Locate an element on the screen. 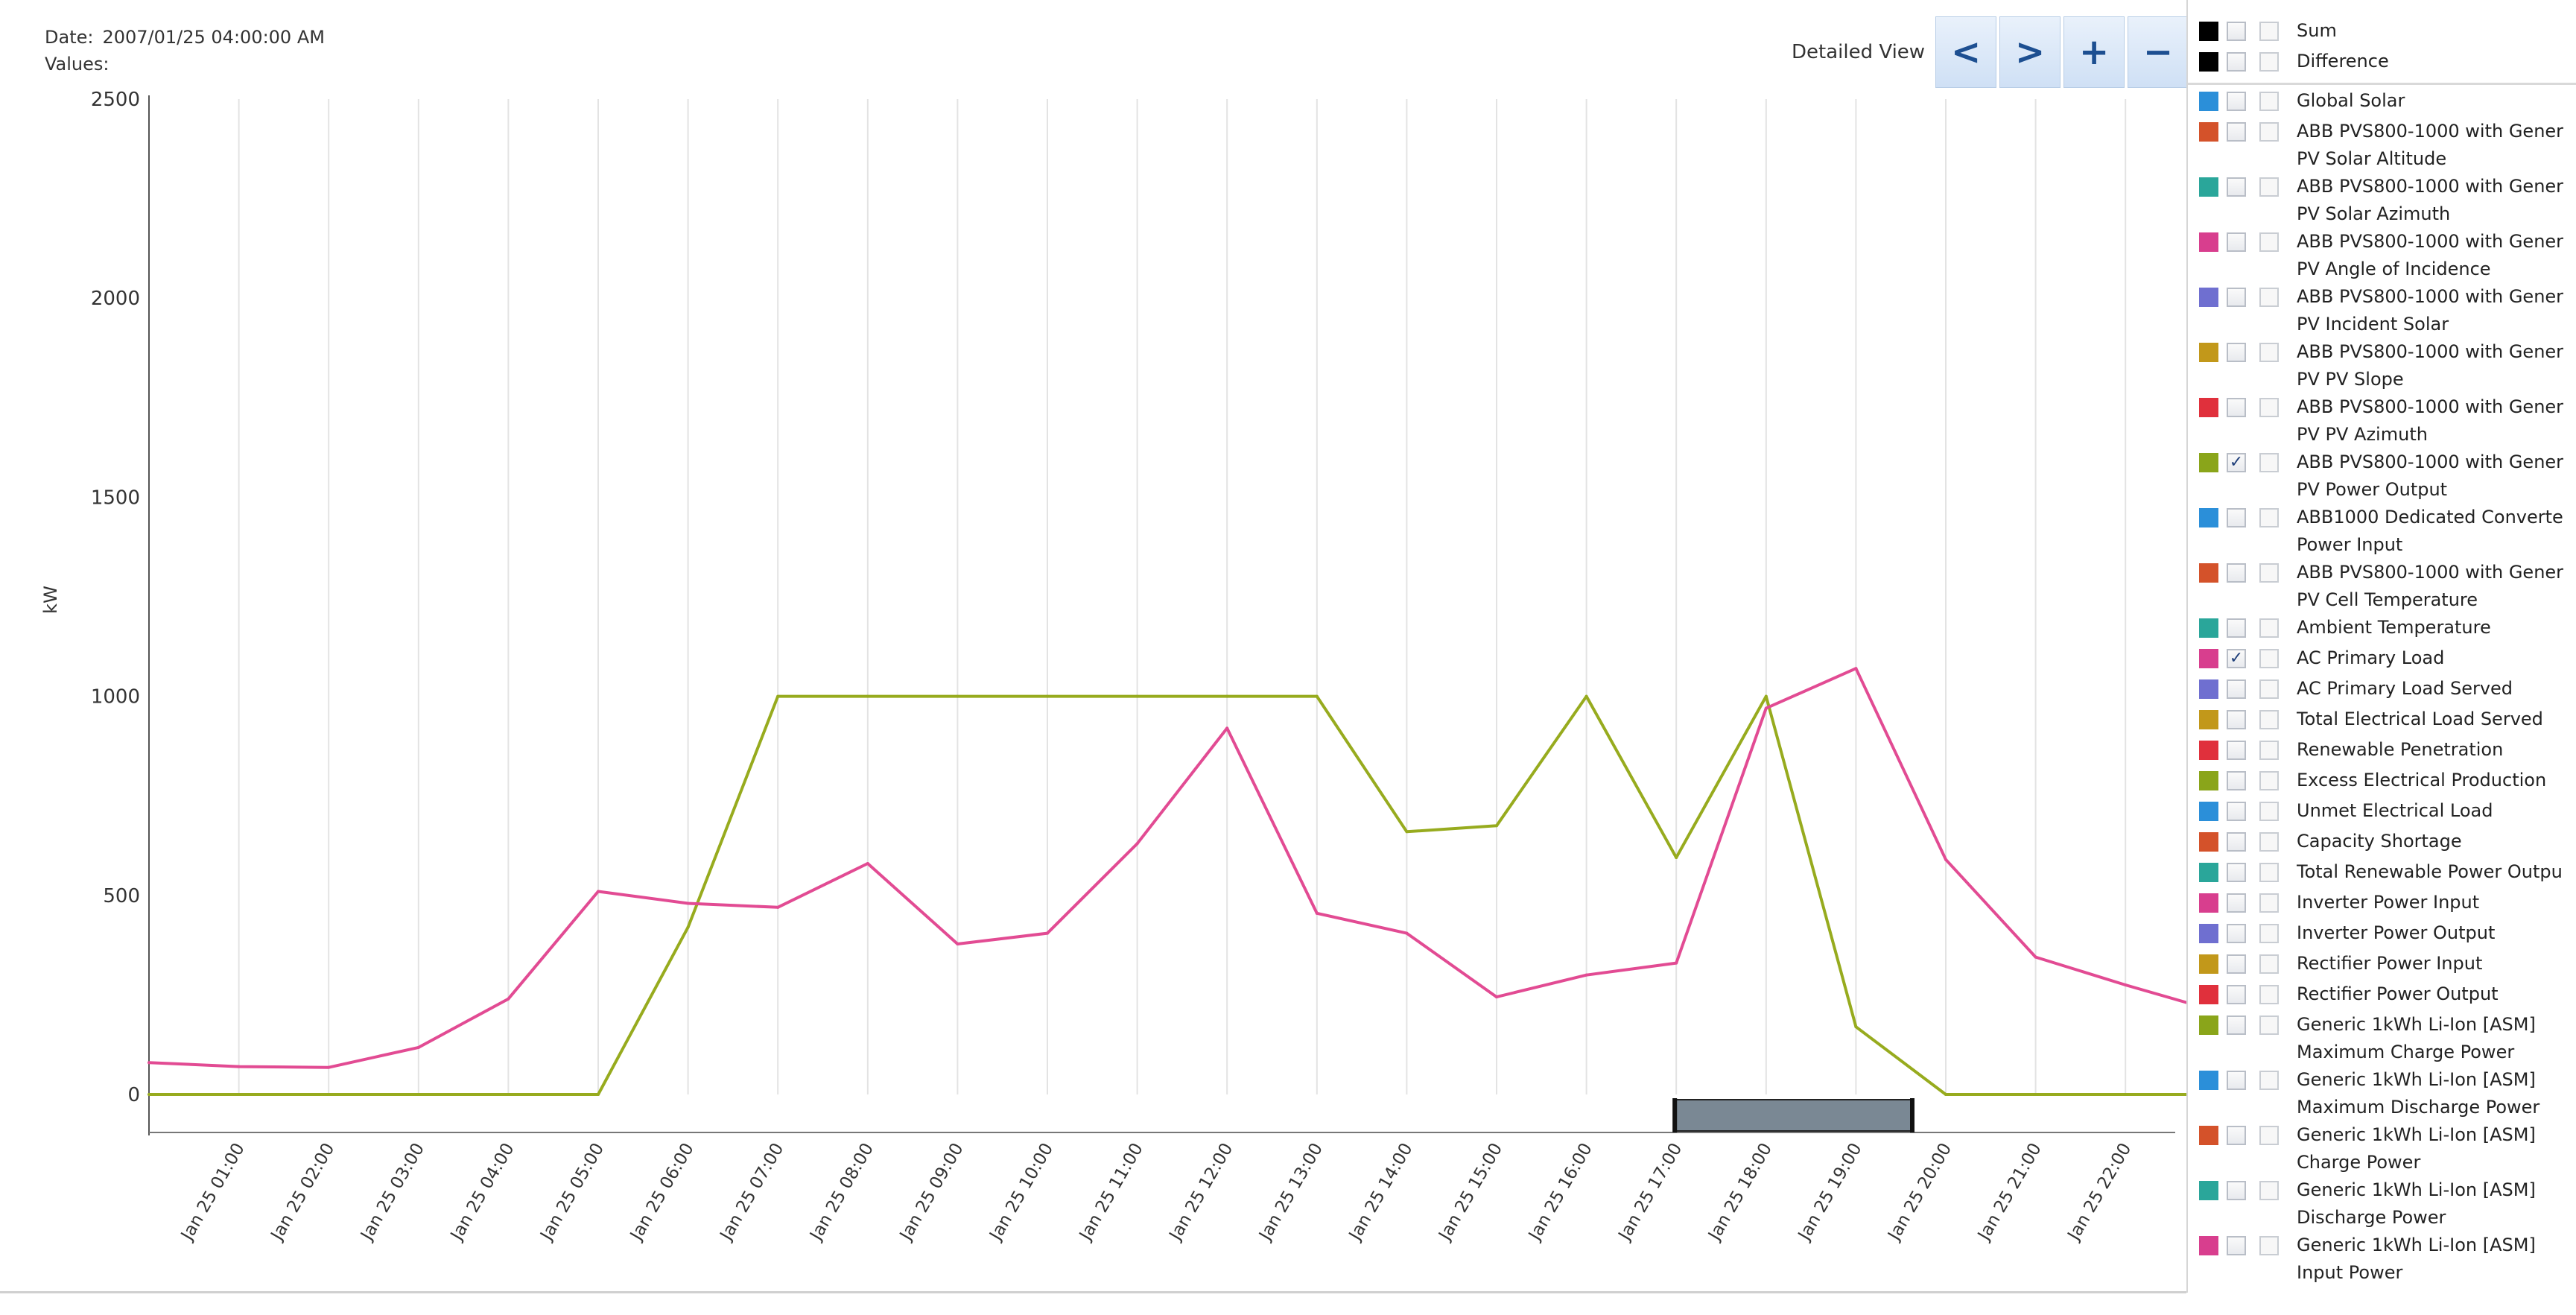 The width and height of the screenshot is (2576, 1315). legend-item: ABB PVS800-1000 with Gener PV PV Azimuth is located at coordinates (2382, 424).